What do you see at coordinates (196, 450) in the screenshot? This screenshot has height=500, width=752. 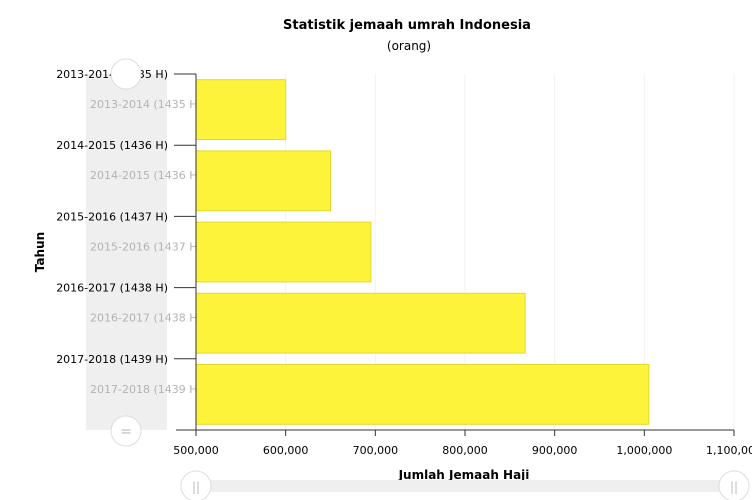 I see `x-tick-label: 500,000` at bounding box center [196, 450].